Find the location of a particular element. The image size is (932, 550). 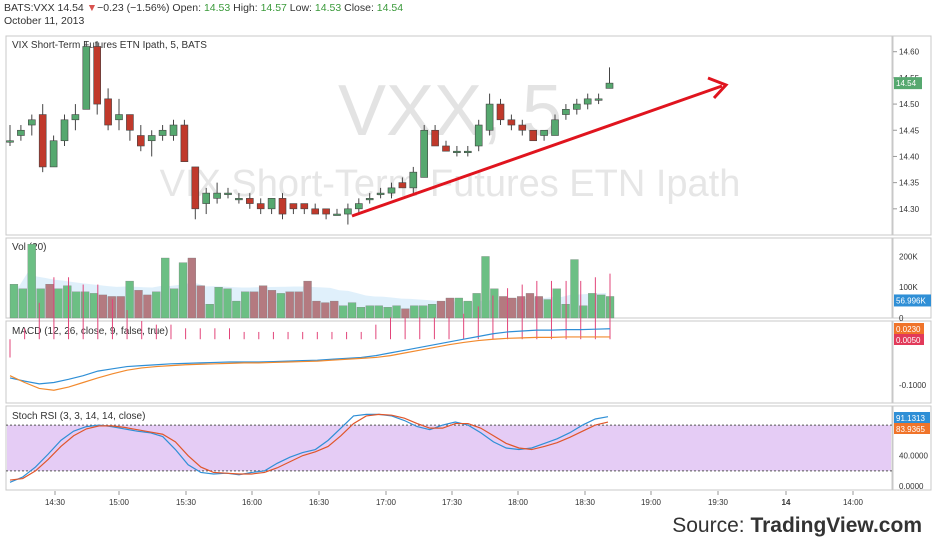

macd-last-tag is located at coordinates (909, 328).